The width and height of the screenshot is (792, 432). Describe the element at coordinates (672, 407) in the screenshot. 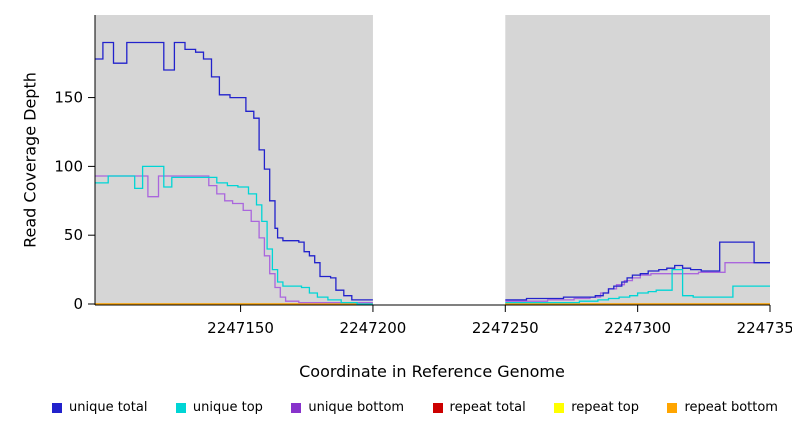

I see `legend-swatch-repeat-bottom` at that location.